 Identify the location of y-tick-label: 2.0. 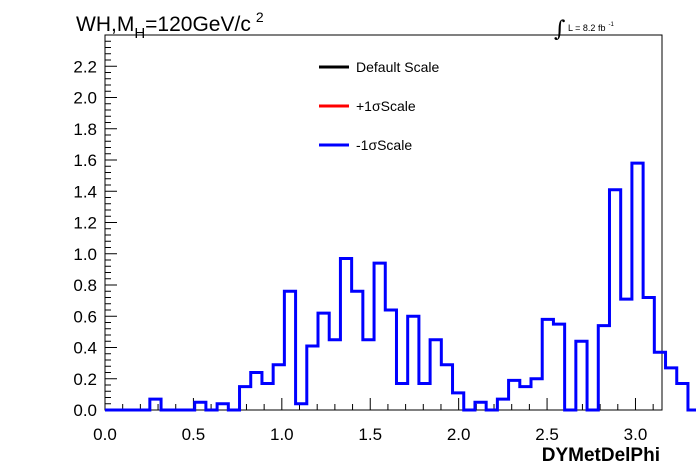
(85, 98).